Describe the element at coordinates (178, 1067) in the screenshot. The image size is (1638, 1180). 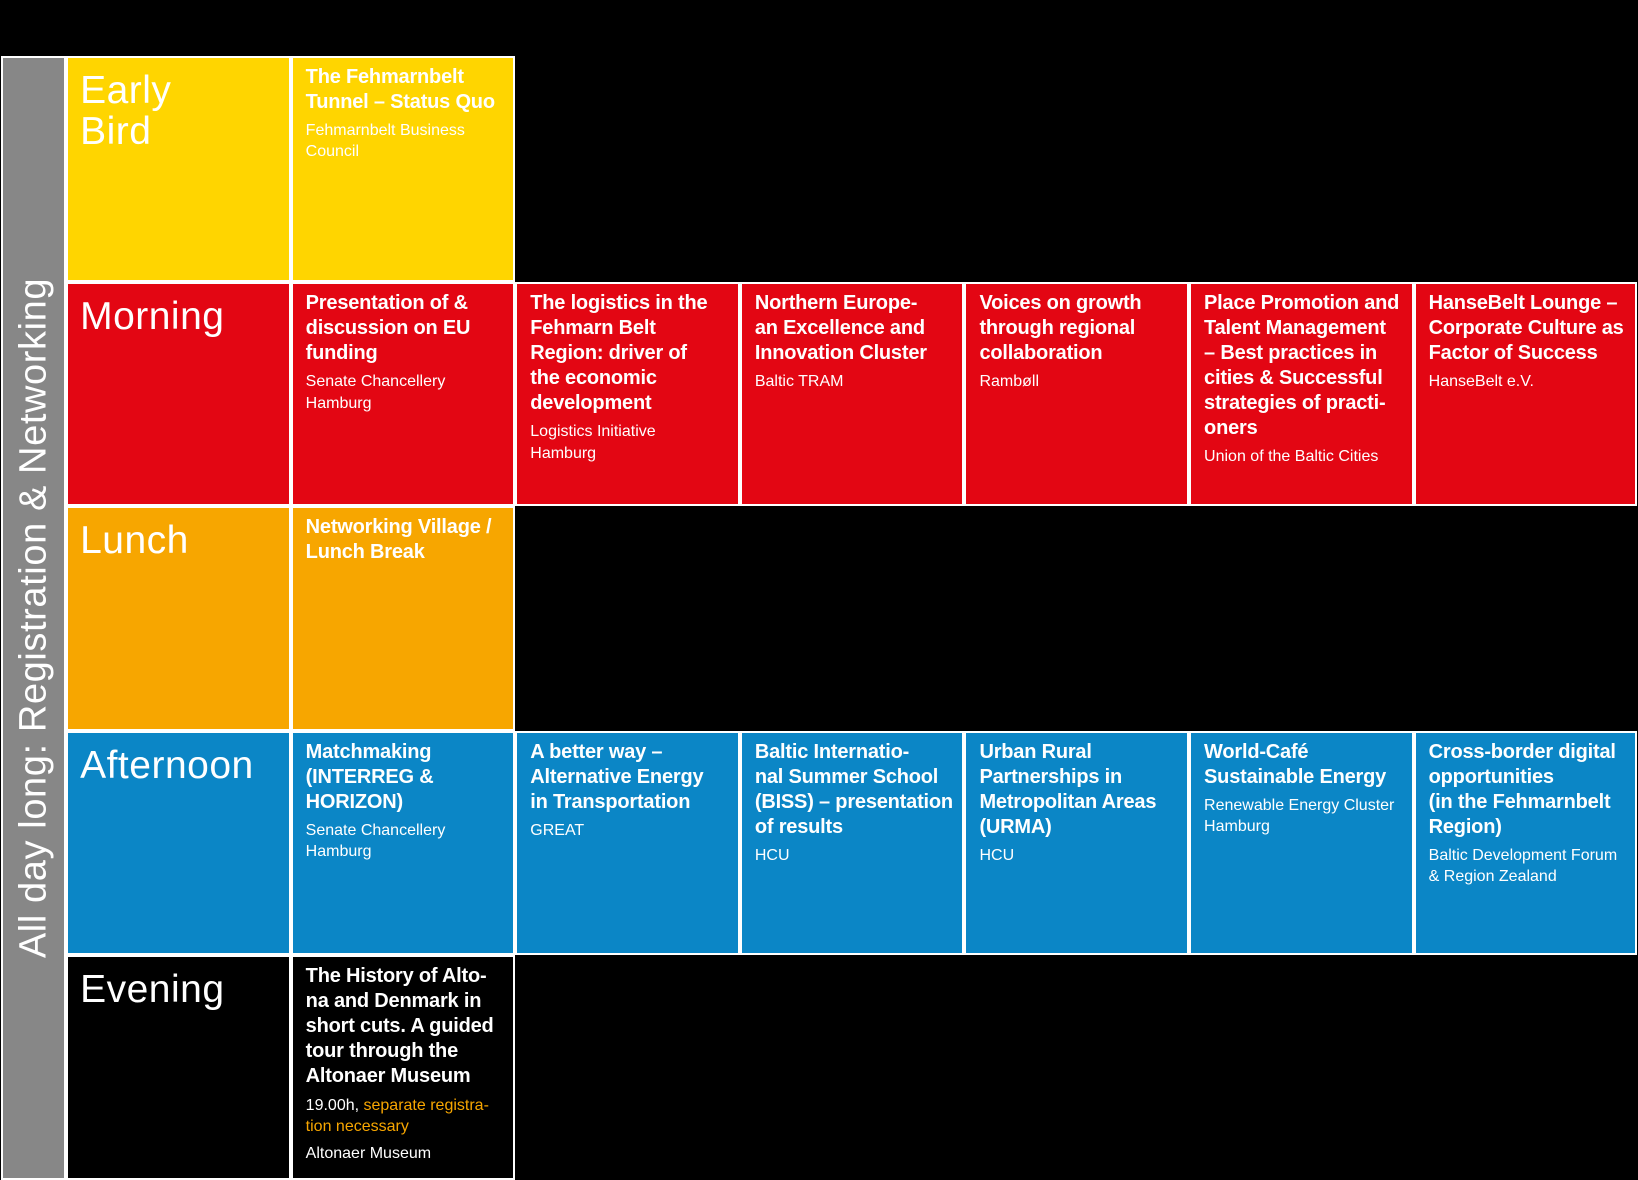
I see `row-label-evening: Evening` at that location.